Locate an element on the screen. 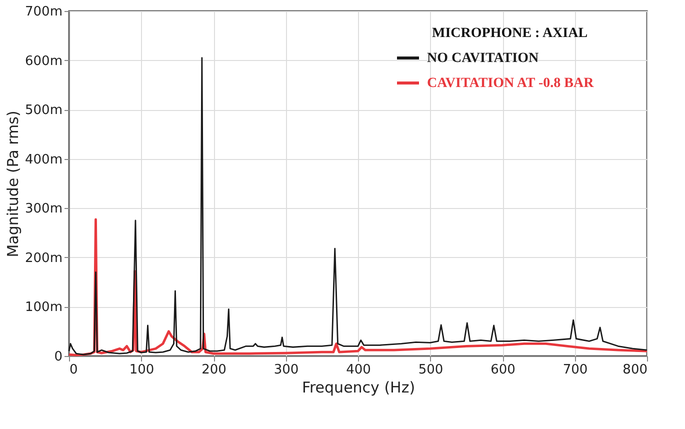 This screenshot has width=685, height=429. x-tick-label: 200 is located at coordinates (214, 370).